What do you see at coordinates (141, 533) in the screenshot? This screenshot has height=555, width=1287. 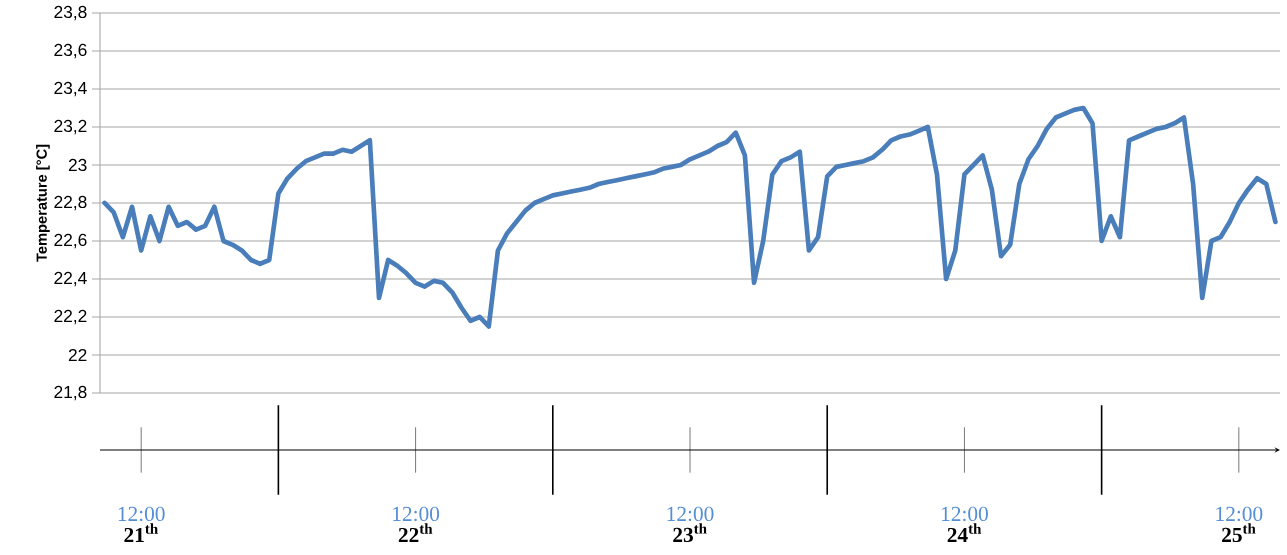 I see `text: 21$^{th}$` at bounding box center [141, 533].